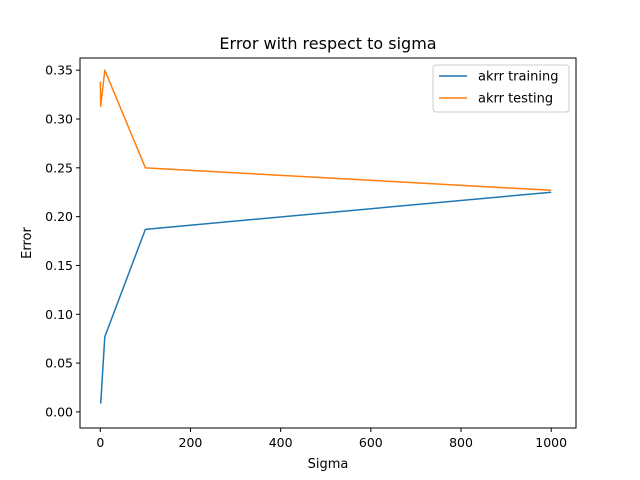  What do you see at coordinates (59, 216) in the screenshot?
I see `y-tick-label: 0.20` at bounding box center [59, 216].